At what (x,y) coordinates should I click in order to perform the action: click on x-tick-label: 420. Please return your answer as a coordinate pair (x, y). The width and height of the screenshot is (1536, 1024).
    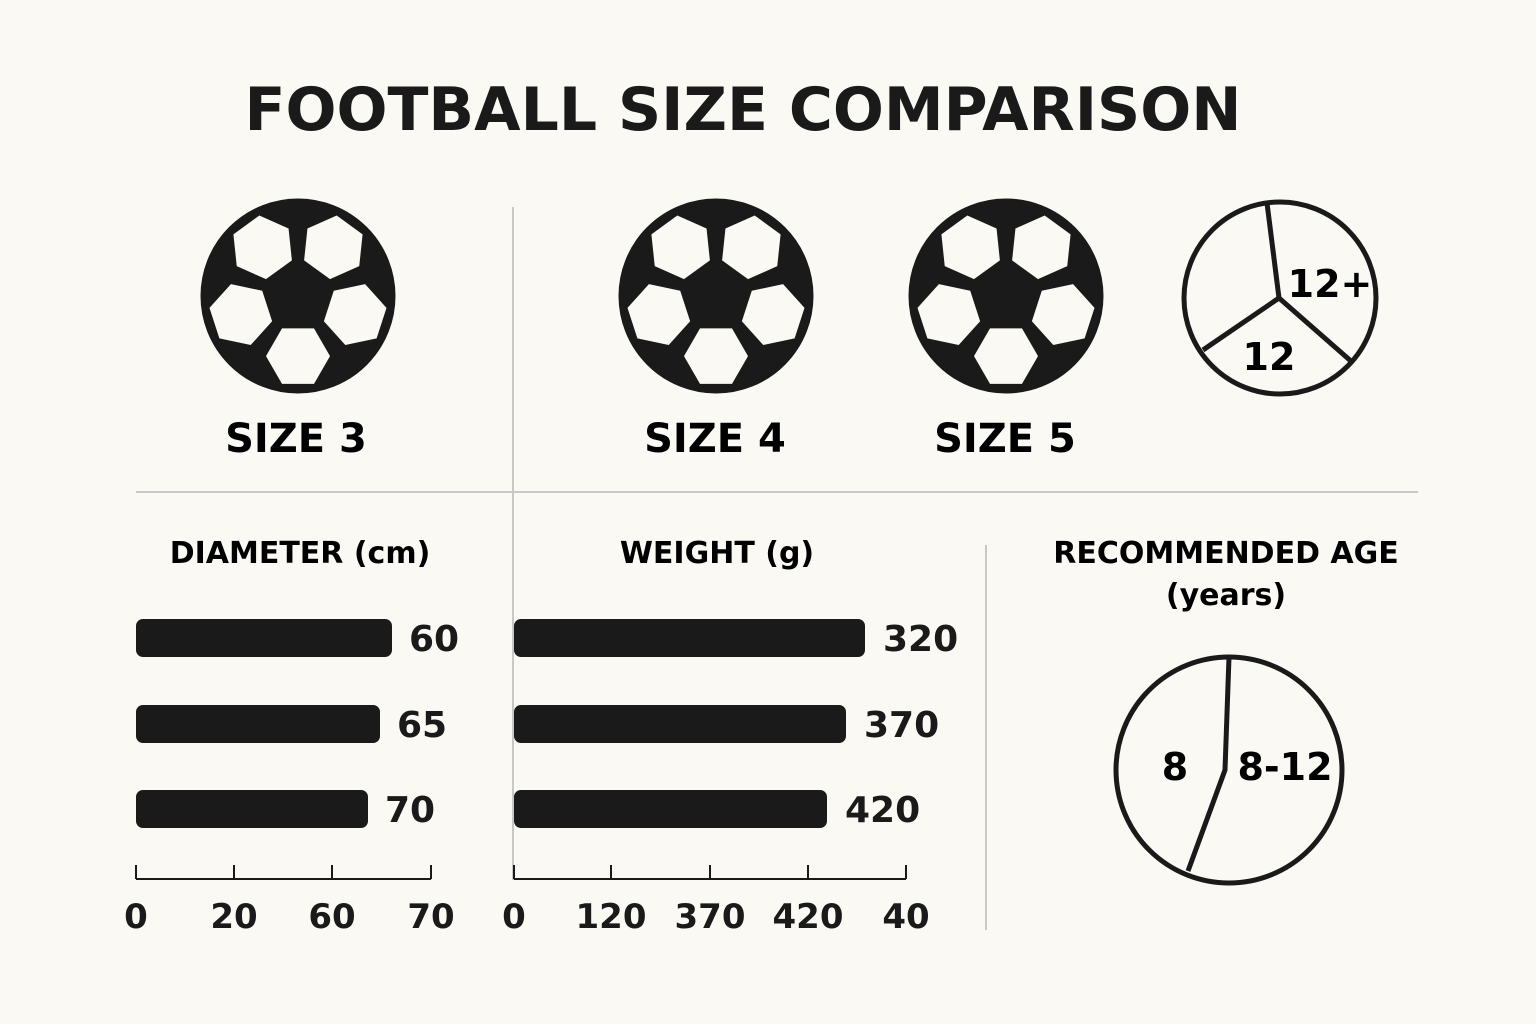
    Looking at the image, I should click on (808, 917).